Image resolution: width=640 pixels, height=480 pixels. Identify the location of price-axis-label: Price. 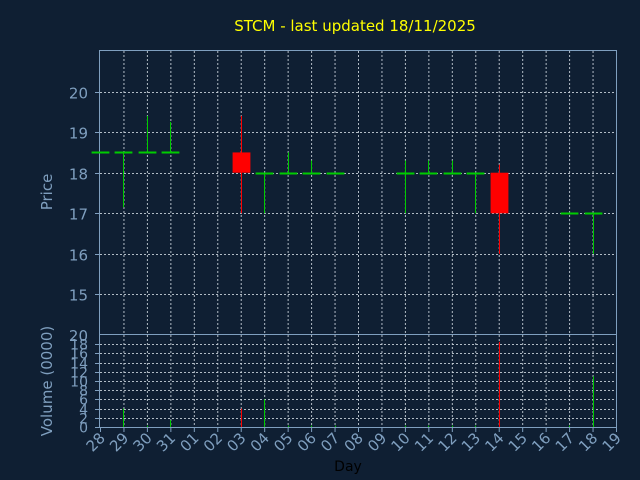
(47, 192).